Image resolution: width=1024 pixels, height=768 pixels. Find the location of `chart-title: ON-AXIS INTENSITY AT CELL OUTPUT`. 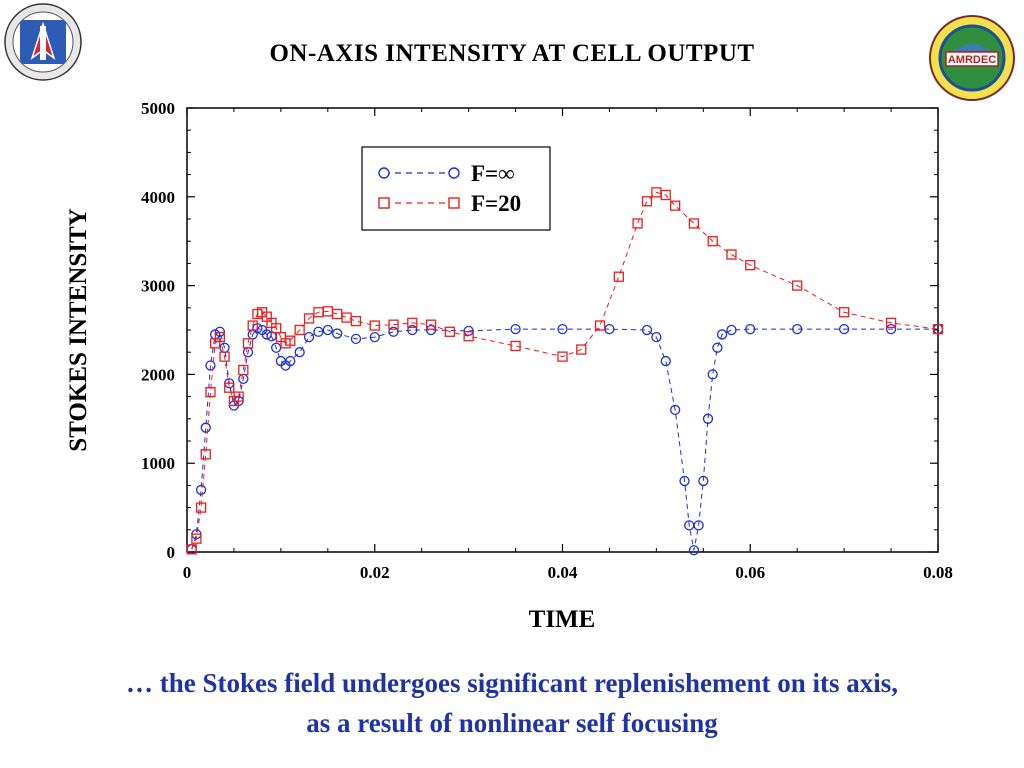

chart-title: ON-AXIS INTENSITY AT CELL OUTPUT is located at coordinates (512, 53).